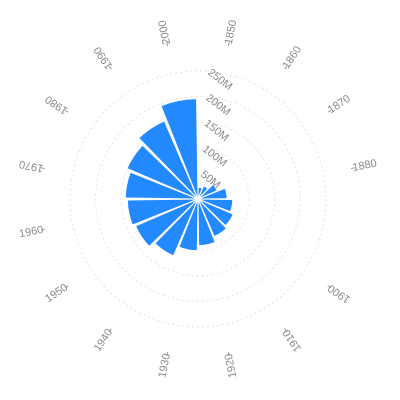 The image size is (400, 400). What do you see at coordinates (228, 354) in the screenshot?
I see `tick-mark-1920` at bounding box center [228, 354].